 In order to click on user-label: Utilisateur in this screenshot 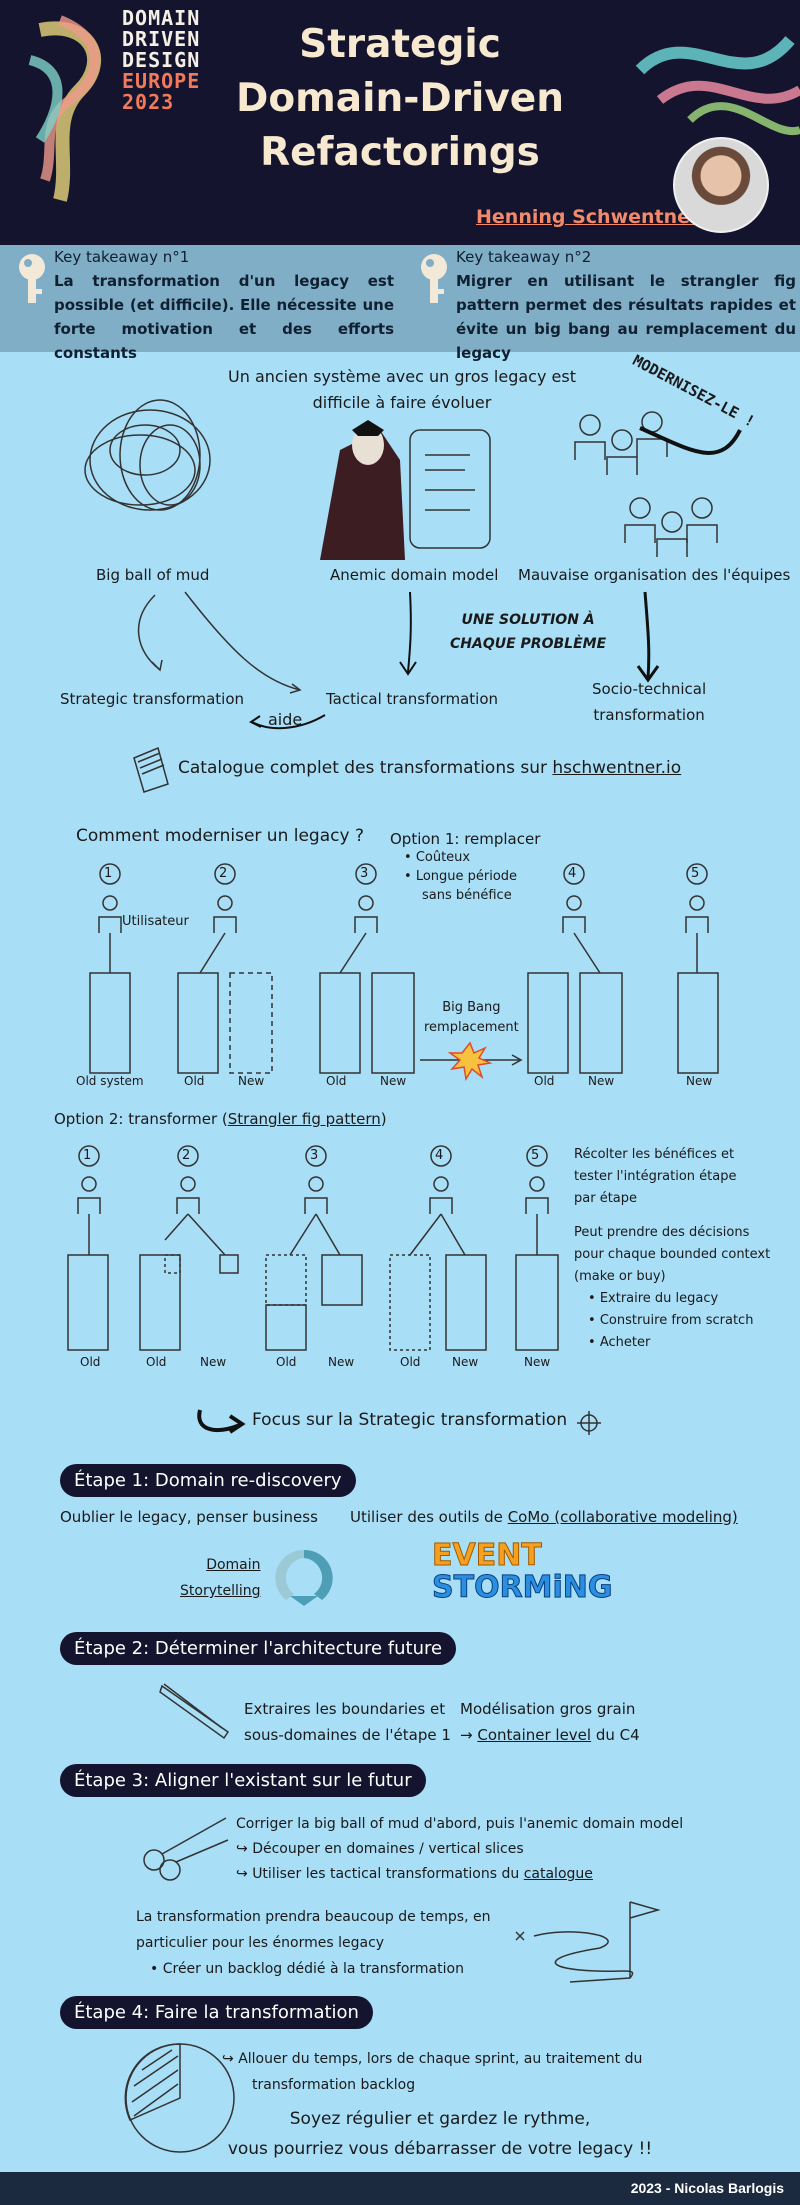, I will do `click(155, 921)`.